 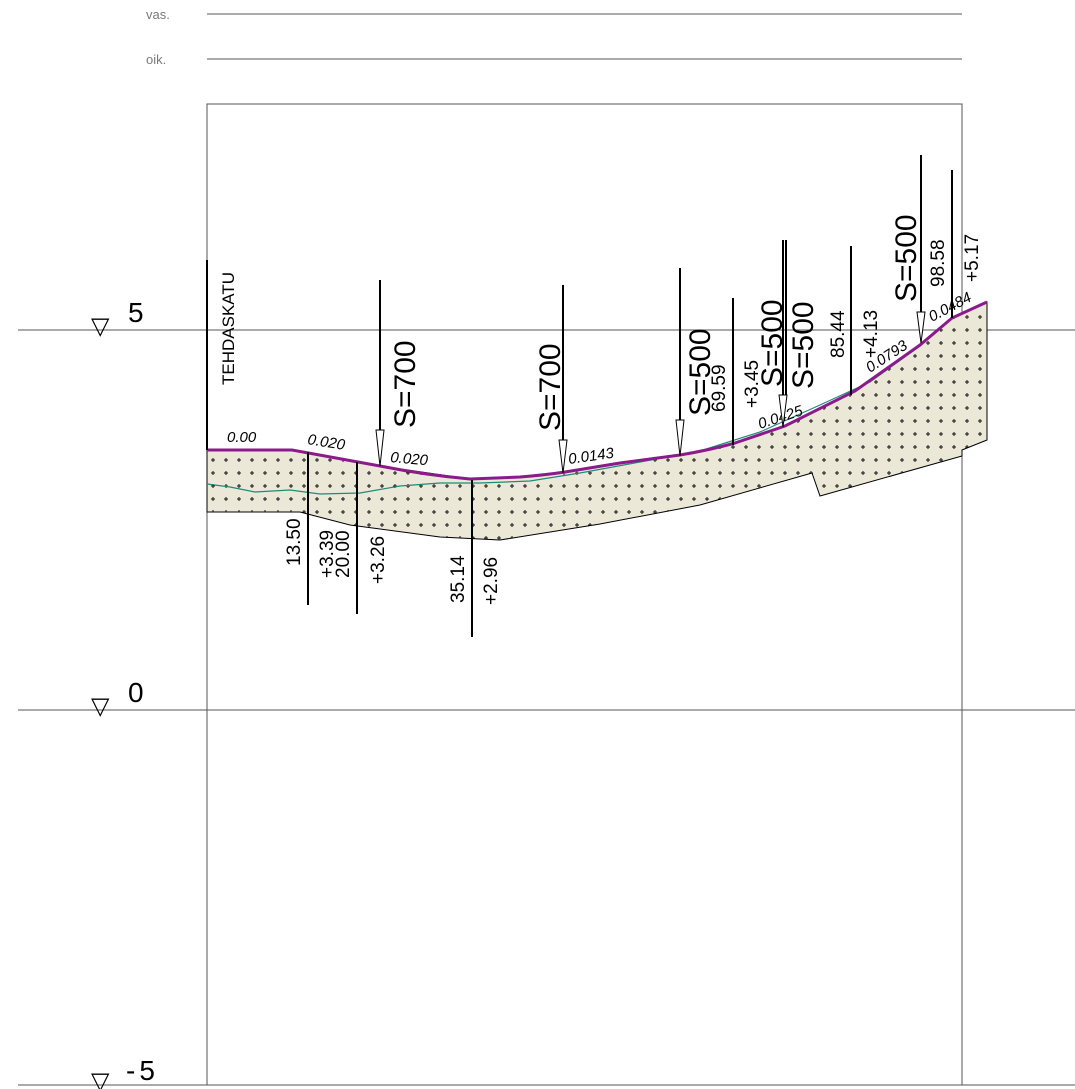 I want to click on station-label: 35.14, so click(x=458, y=579).